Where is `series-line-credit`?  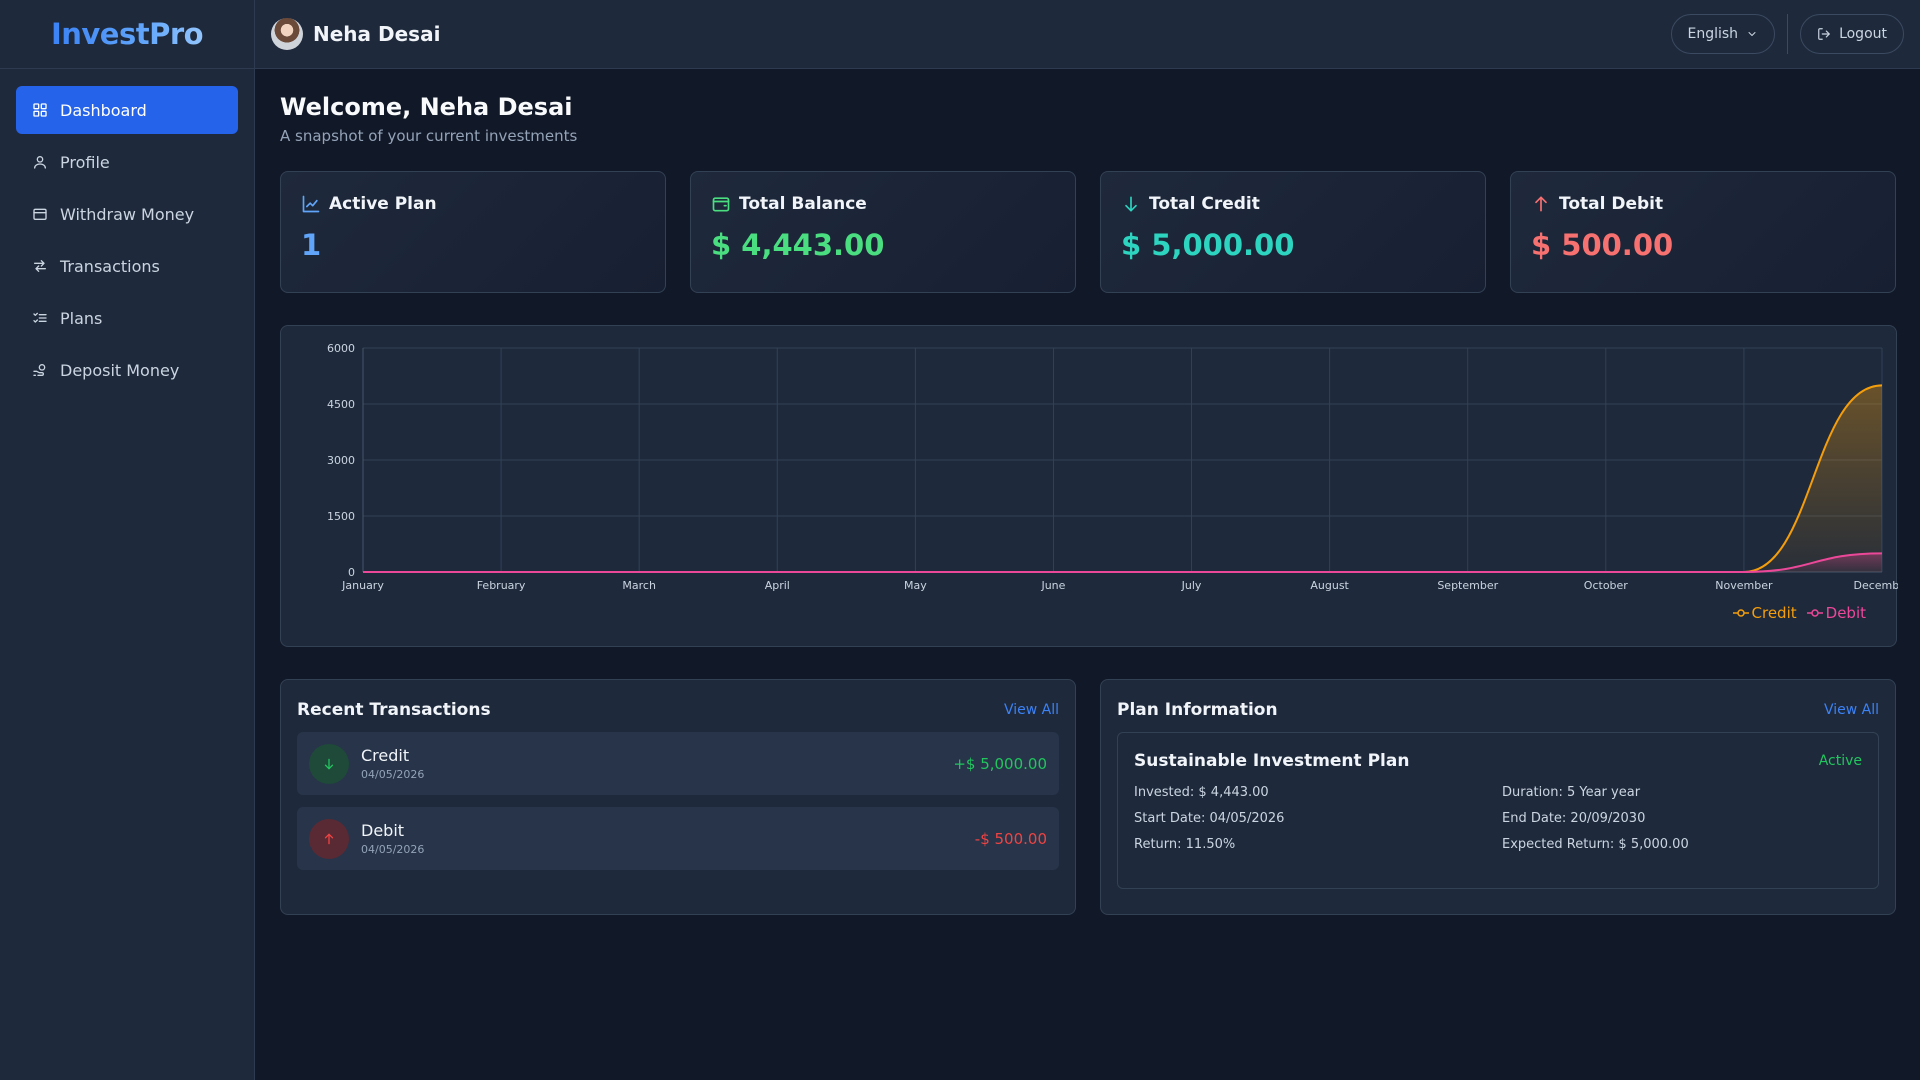
series-line-credit is located at coordinates (1122, 478).